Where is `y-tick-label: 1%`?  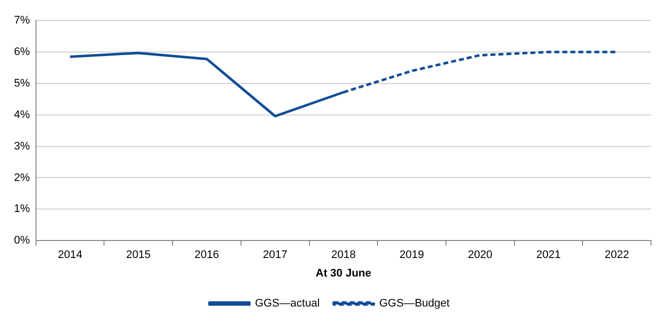
y-tick-label: 1% is located at coordinates (22, 209).